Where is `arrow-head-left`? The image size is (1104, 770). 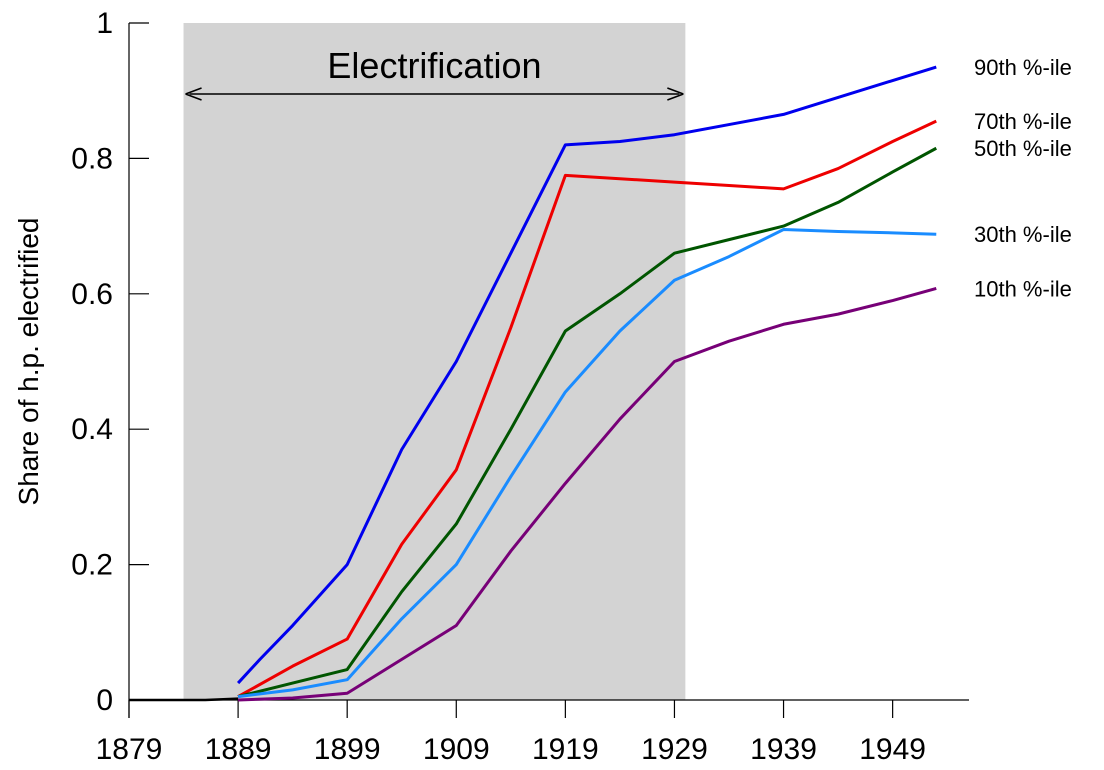 arrow-head-left is located at coordinates (193, 94).